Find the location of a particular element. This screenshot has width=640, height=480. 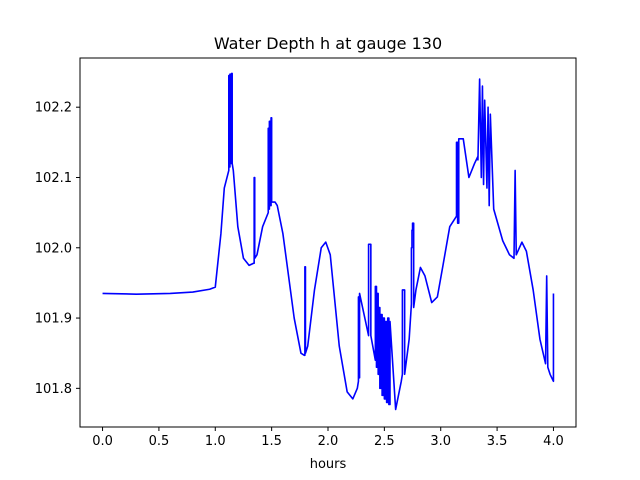

x-tick-label: 4.0 is located at coordinates (553, 441).